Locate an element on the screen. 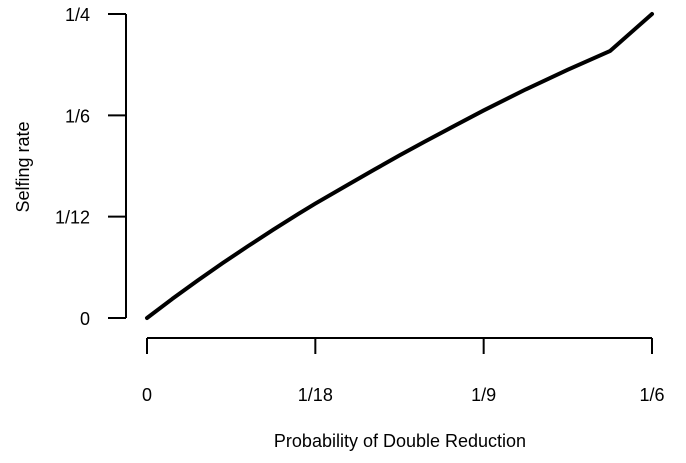  y-tick-label: 1/12 is located at coordinates (72, 218).